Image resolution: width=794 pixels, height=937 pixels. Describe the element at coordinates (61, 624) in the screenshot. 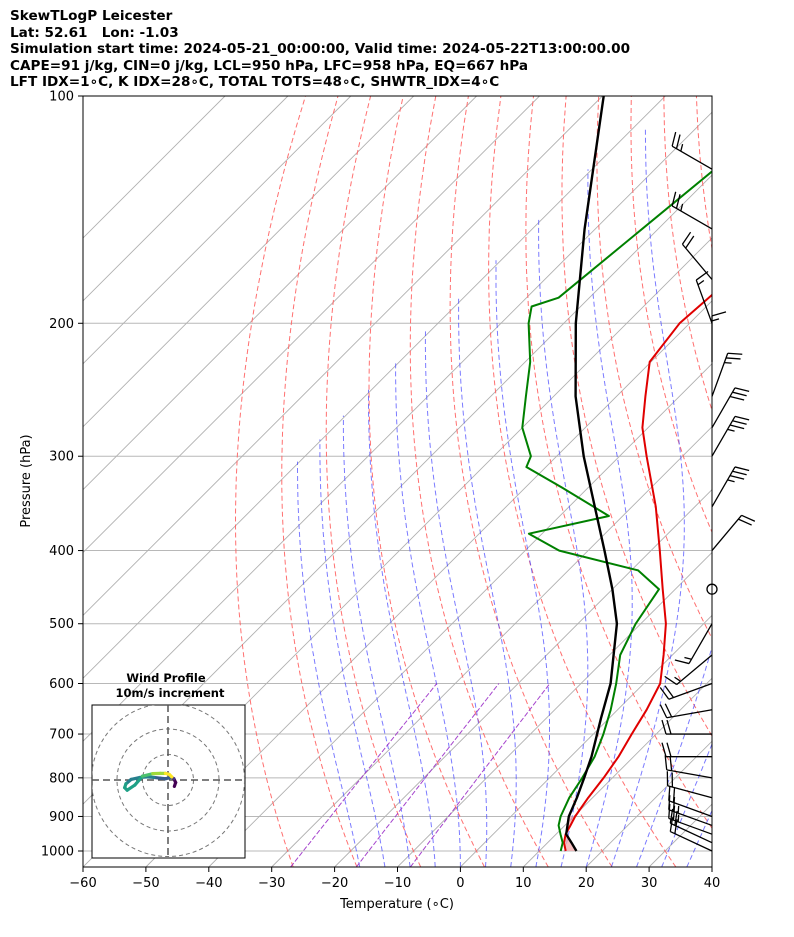

I see `y-tick-label: 500` at that location.